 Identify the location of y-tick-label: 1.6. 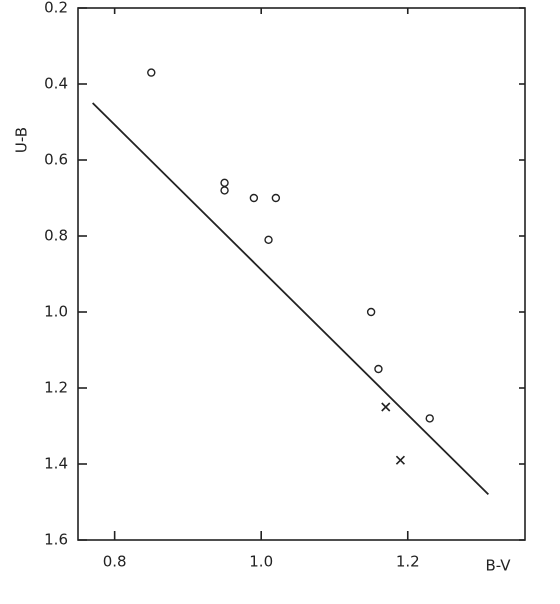
(56, 540).